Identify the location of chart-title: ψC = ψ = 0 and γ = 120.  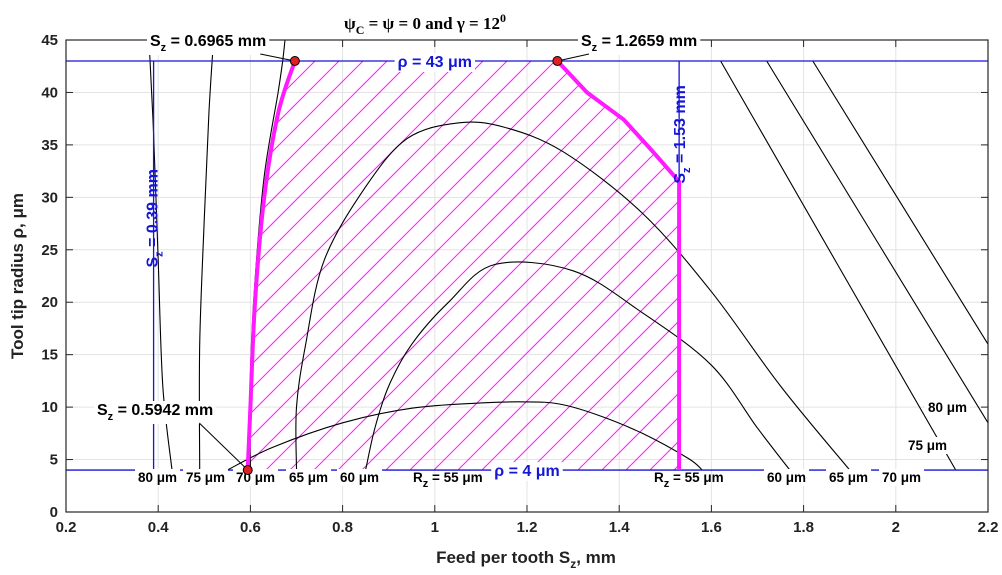
(425, 24).